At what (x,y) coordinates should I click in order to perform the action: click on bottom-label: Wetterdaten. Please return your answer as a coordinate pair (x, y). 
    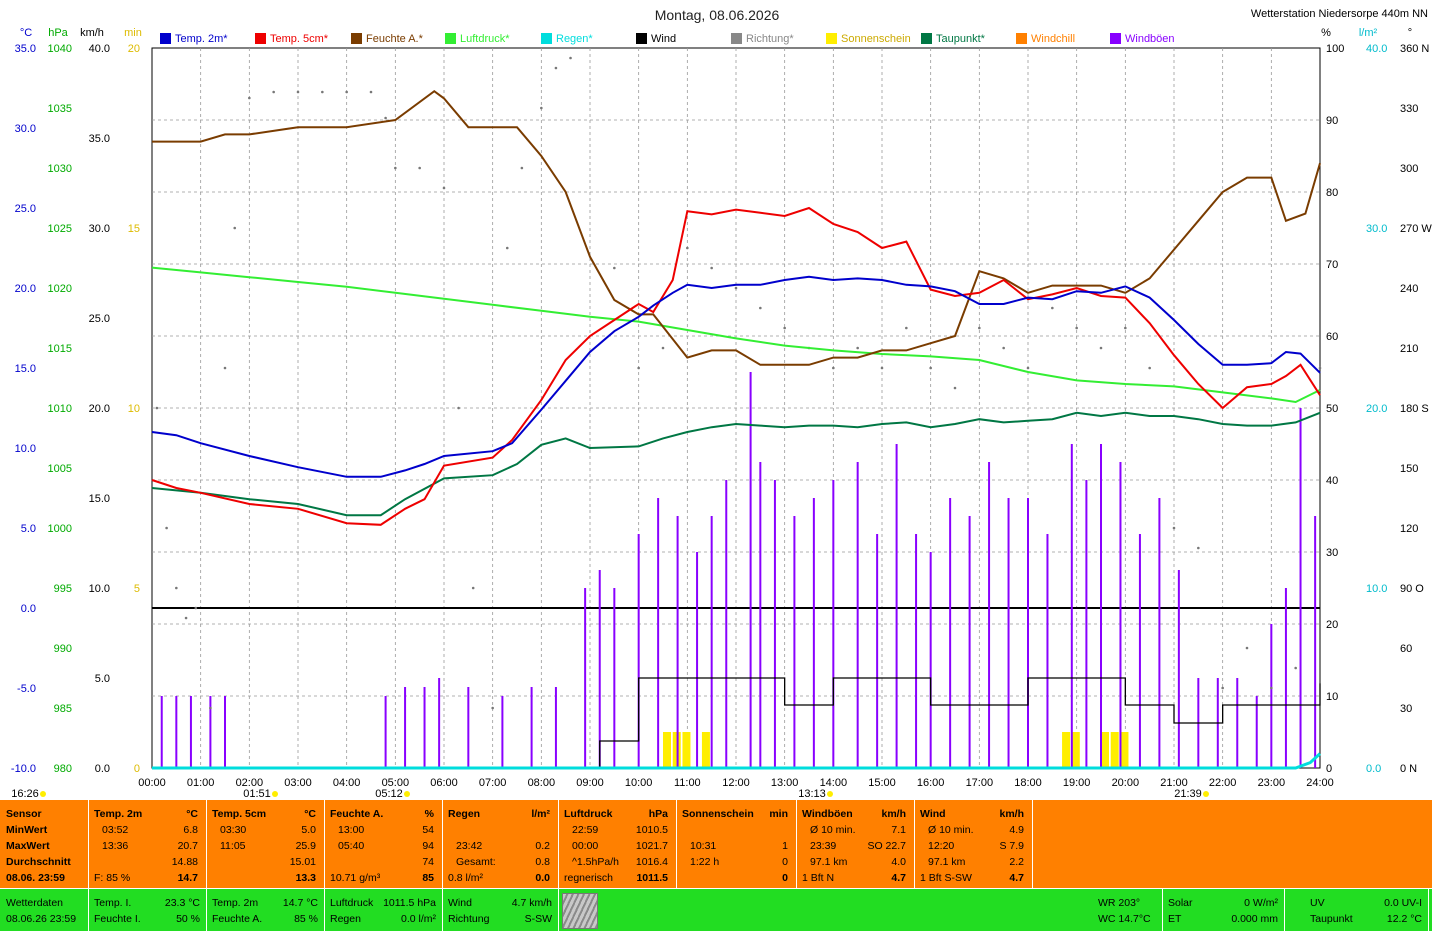
    Looking at the image, I should click on (35, 903).